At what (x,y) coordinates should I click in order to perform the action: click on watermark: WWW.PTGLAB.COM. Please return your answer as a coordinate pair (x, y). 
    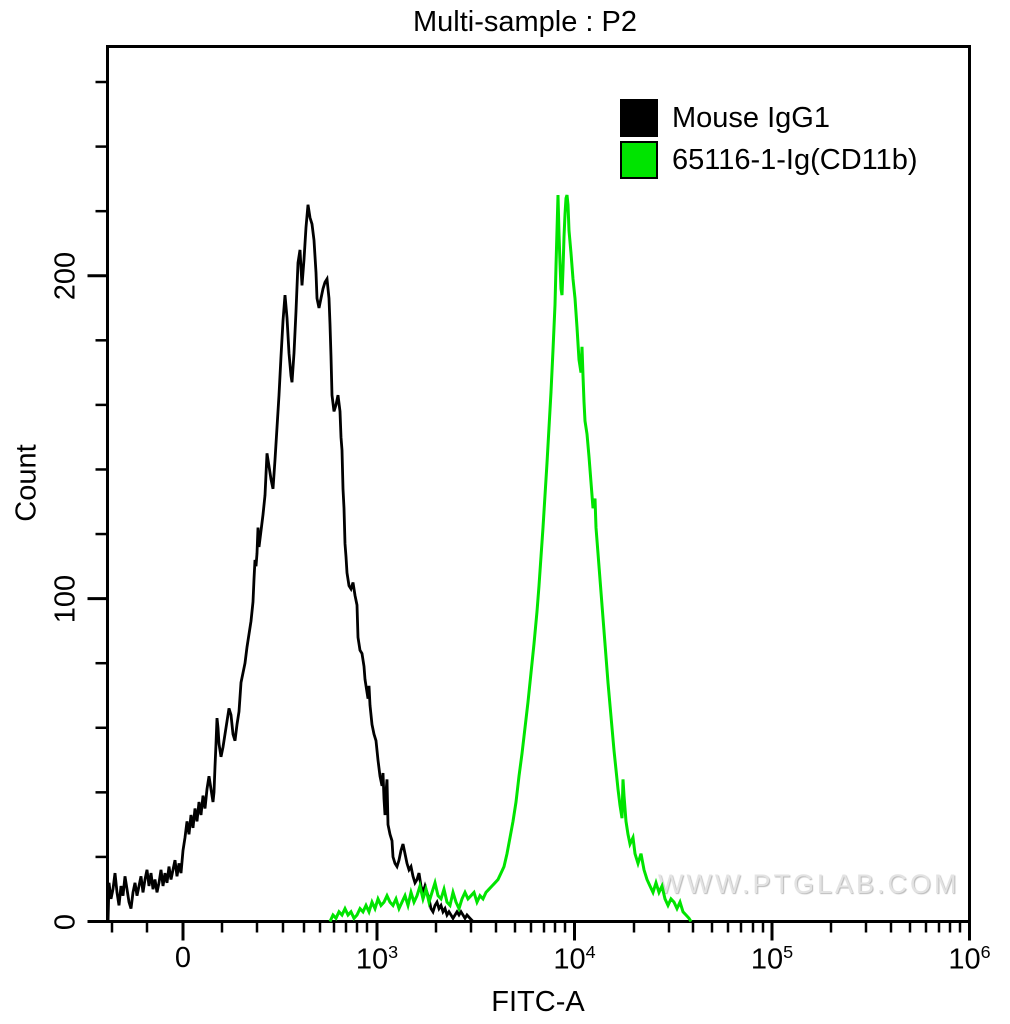
    Looking at the image, I should click on (809, 884).